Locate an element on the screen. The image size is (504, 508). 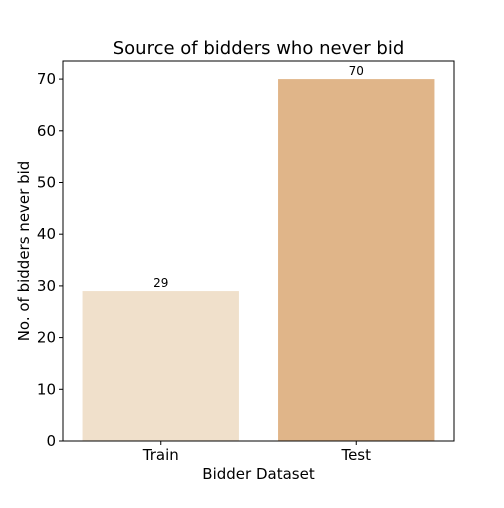
x-tick-label-train: Train is located at coordinates (160, 455).